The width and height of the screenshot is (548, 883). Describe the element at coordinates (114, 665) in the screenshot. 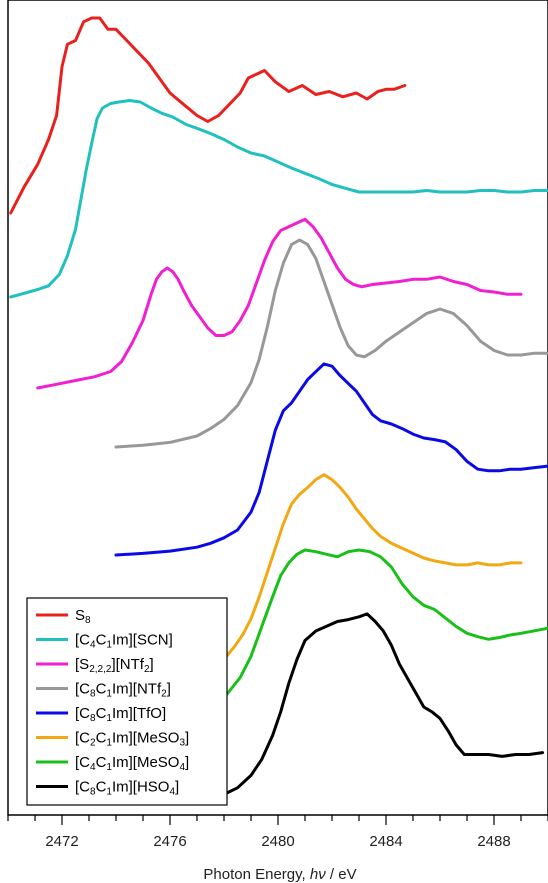

I see `legend-label-3: [S2,2,2][NTf2]` at that location.